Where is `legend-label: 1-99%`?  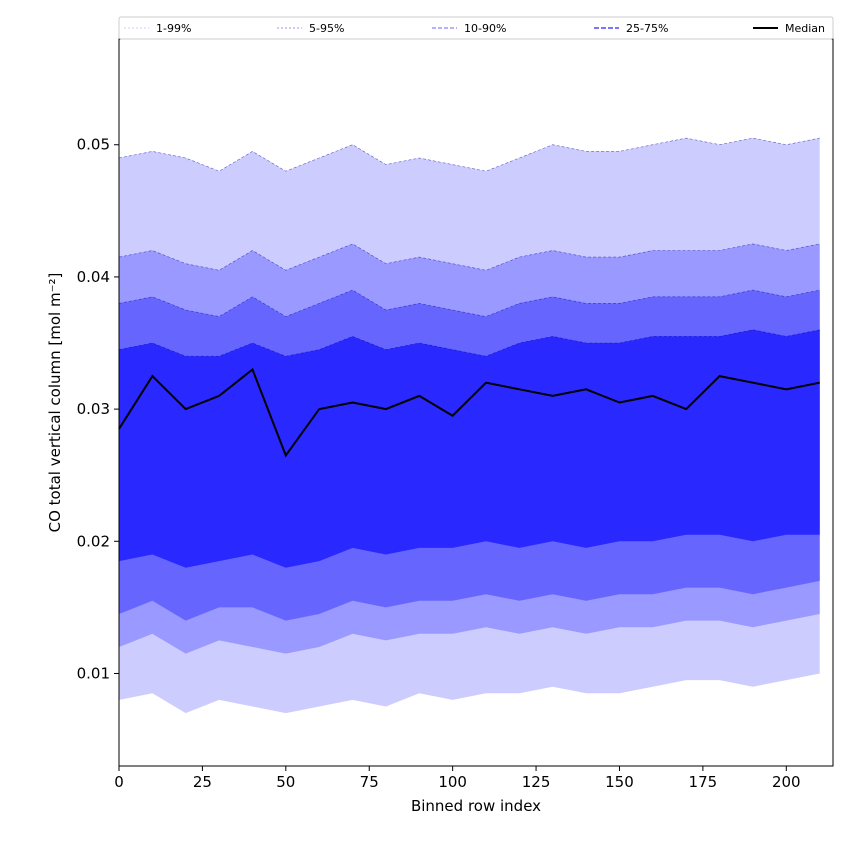 legend-label: 1-99% is located at coordinates (173, 28).